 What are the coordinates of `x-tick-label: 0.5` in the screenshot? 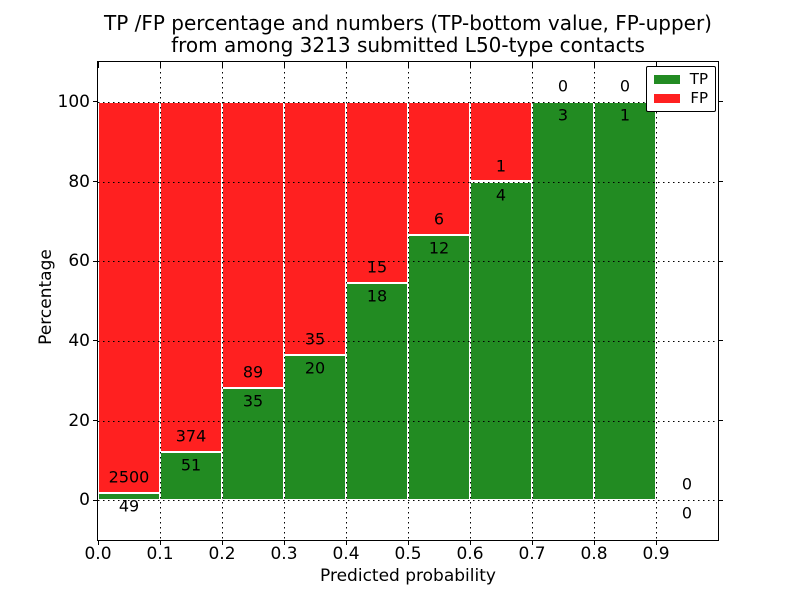 It's located at (408, 554).